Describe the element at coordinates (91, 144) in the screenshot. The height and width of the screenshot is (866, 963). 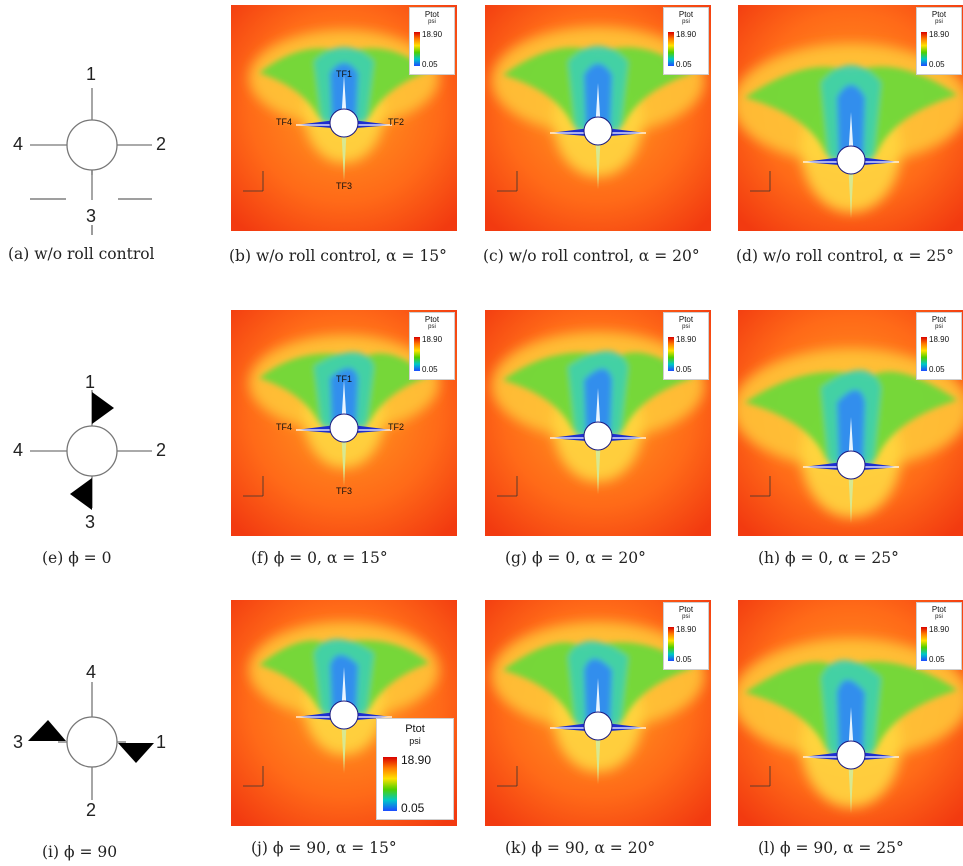
I see `fin-cross-diagram-a` at that location.